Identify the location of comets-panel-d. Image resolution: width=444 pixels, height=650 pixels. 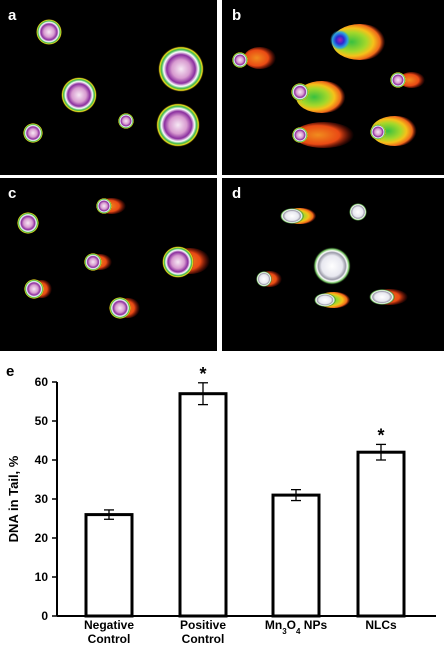
(332, 255).